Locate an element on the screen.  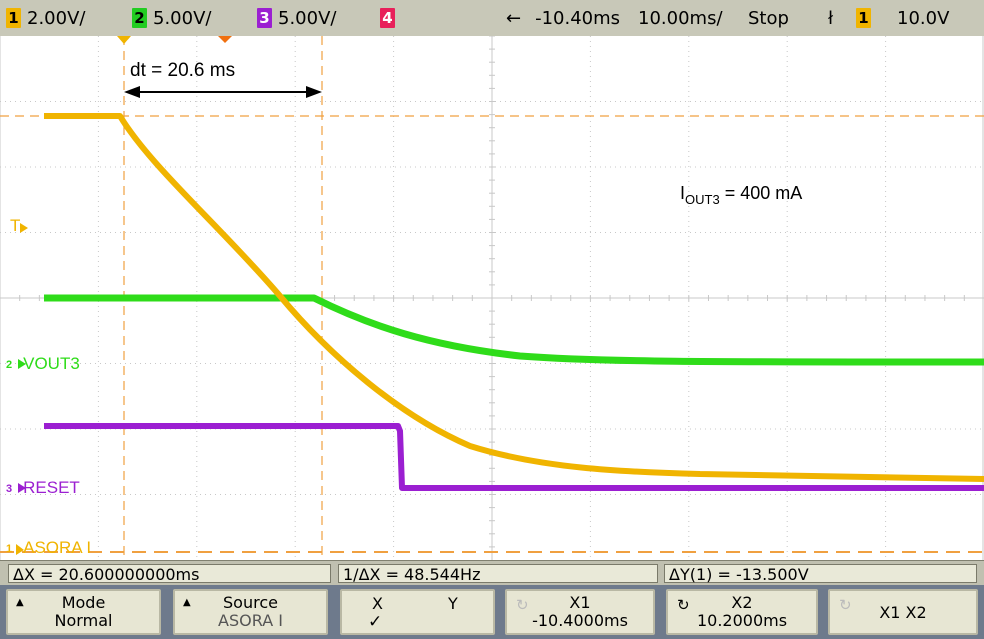
ch2-label-name: VOUT3 is located at coordinates (51, 363).